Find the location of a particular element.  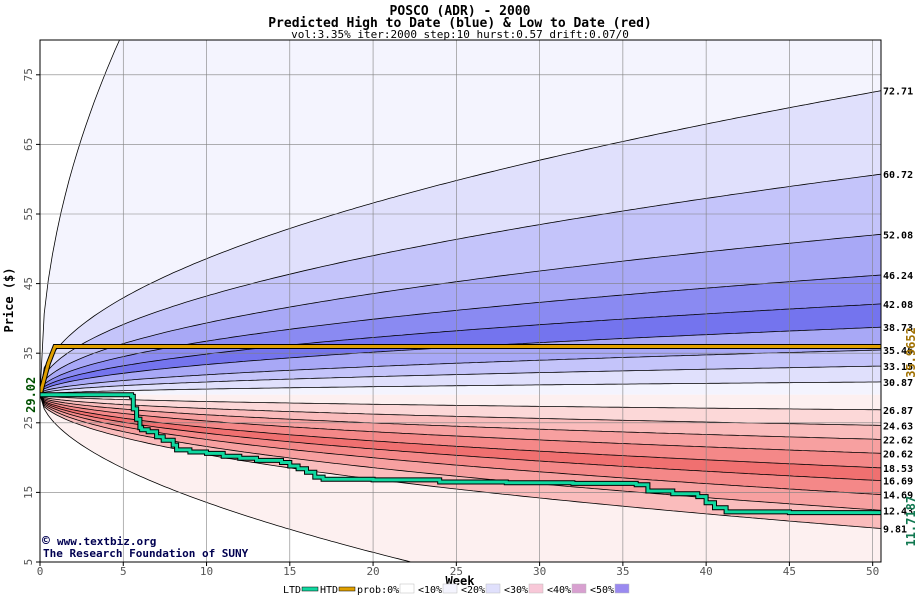

legend-label: <40% is located at coordinates (559, 590).